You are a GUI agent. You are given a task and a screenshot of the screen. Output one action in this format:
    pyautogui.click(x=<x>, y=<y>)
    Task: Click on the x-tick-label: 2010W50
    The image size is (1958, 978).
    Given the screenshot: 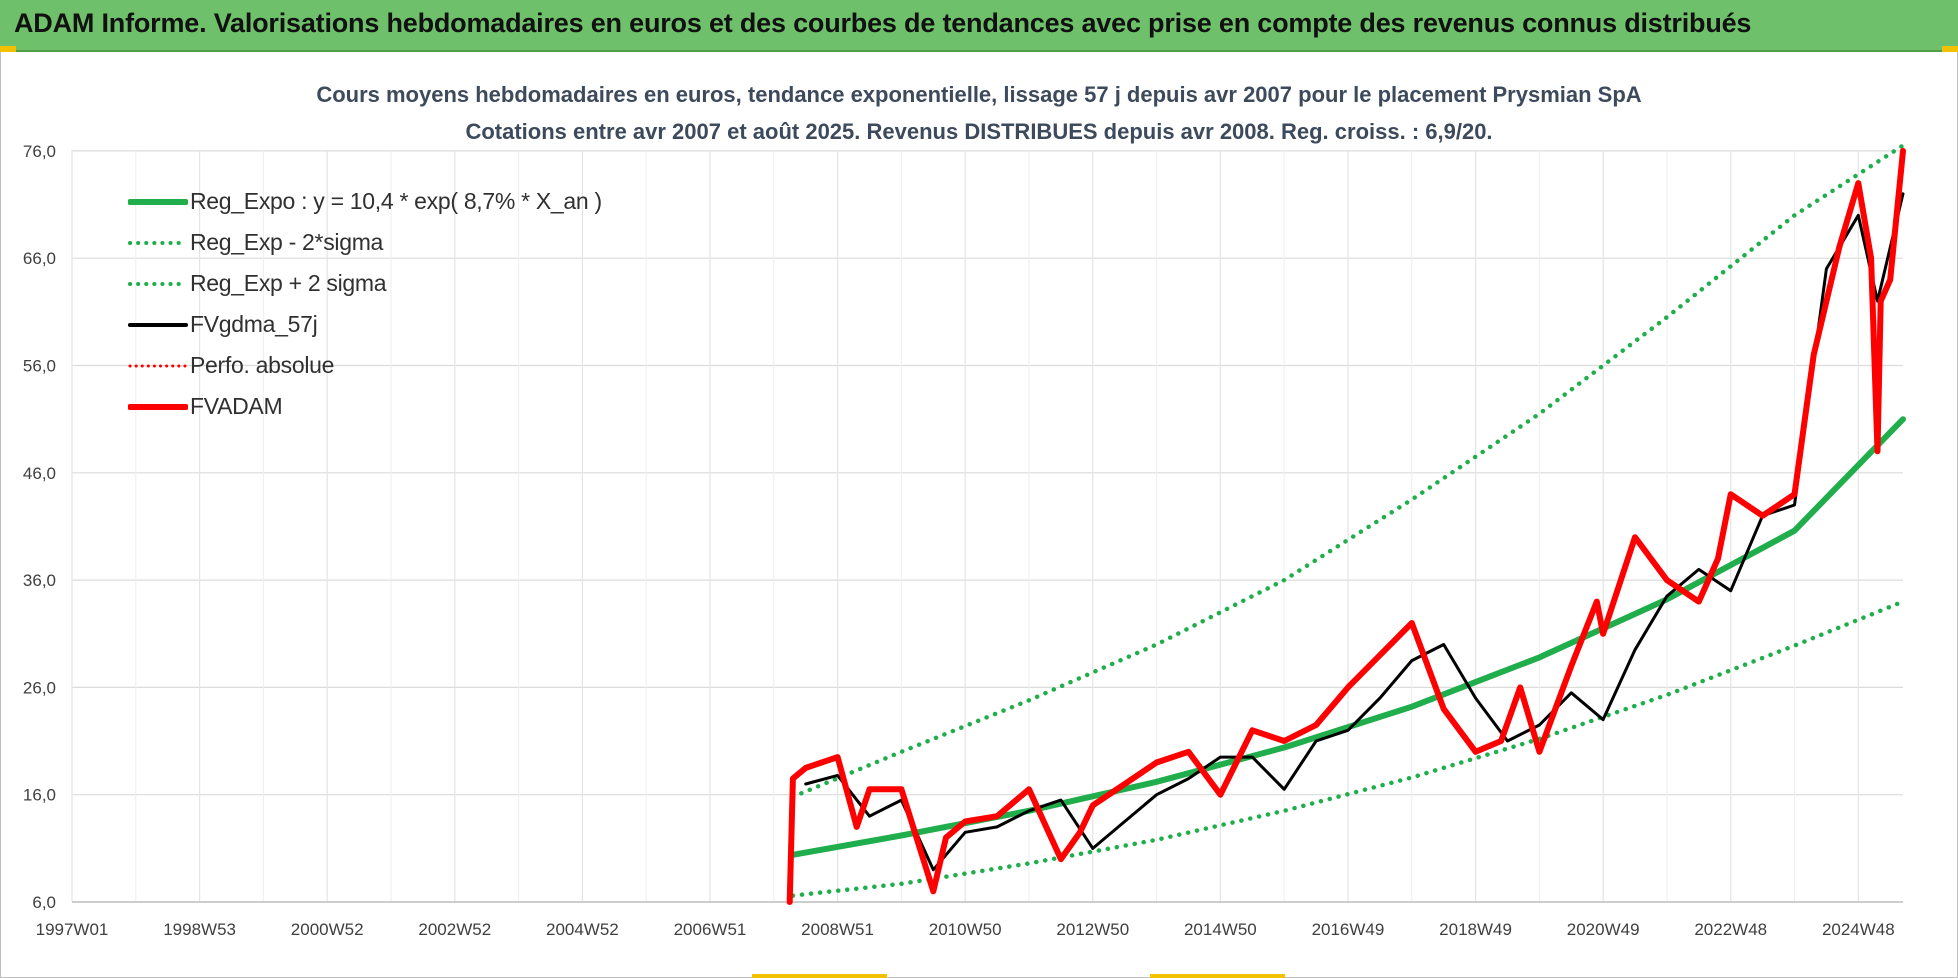 What is the action you would take?
    pyautogui.click(x=965, y=929)
    